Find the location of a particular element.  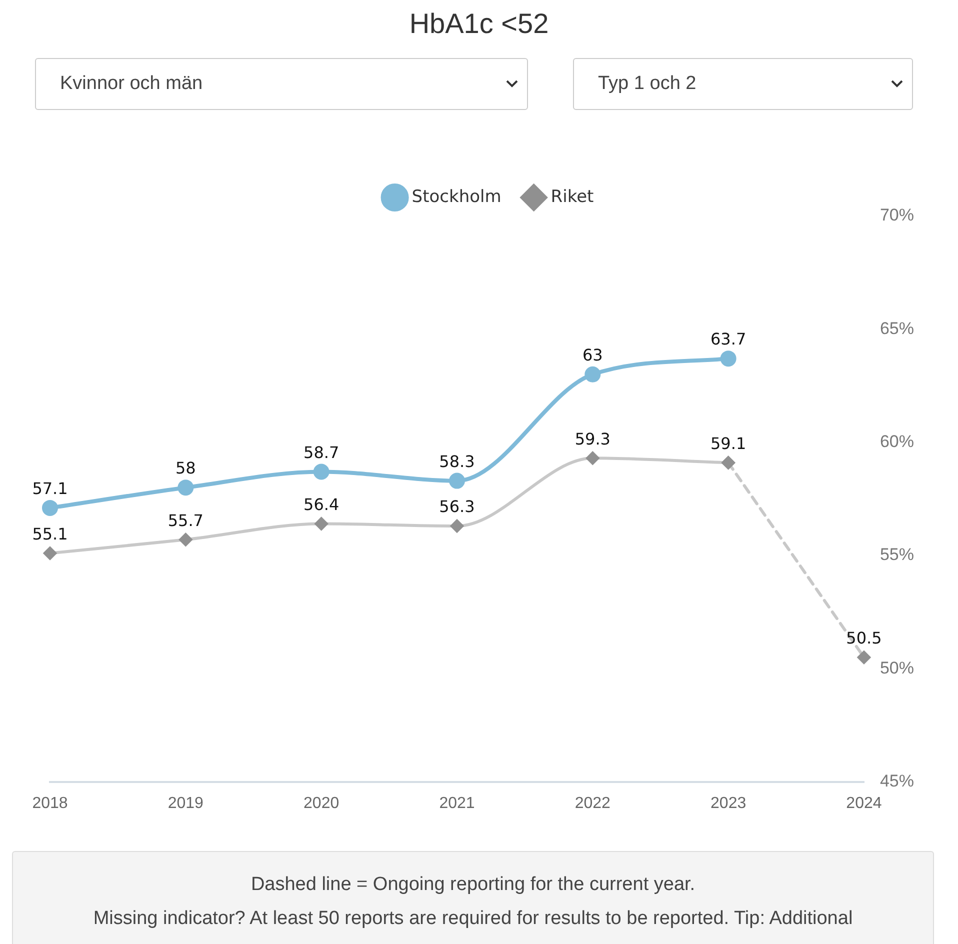

data-label: 55.7 is located at coordinates (186, 520).